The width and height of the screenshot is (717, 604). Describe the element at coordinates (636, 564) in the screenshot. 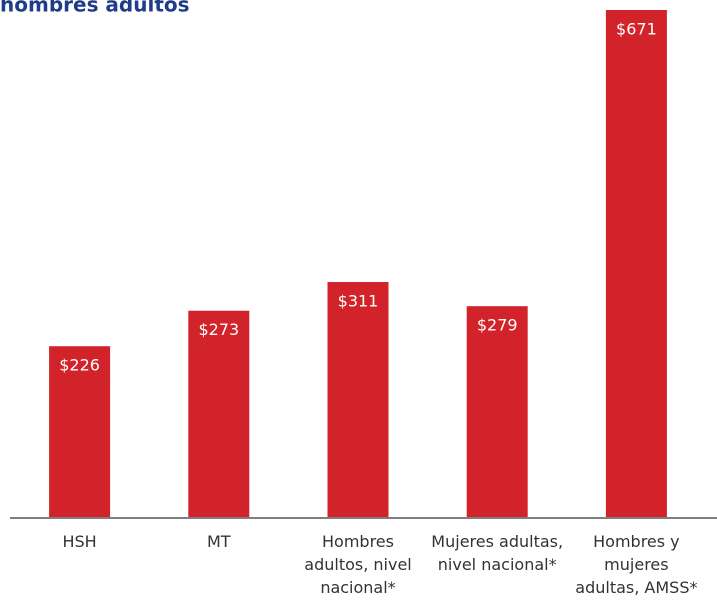

I see `x-tick-label: Hombres y mujeres adultas, AMSS*` at that location.